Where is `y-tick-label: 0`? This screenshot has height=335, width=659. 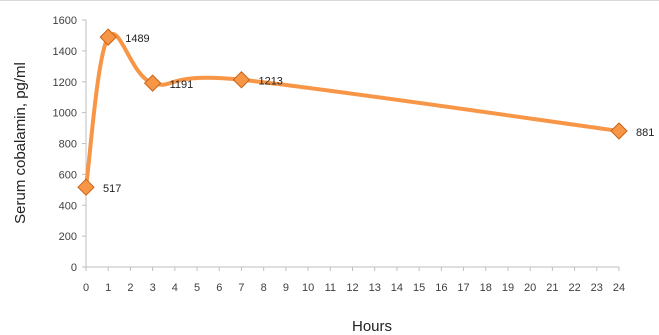
y-tick-label: 0 is located at coordinates (74, 268).